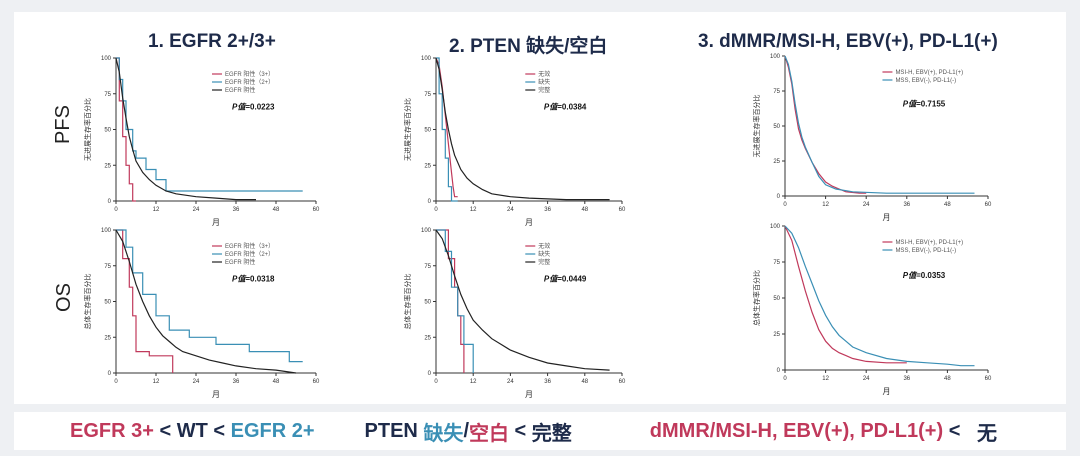  Describe the element at coordinates (240, 262) in the screenshot. I see `legend-label: EGFR 阴性` at that location.